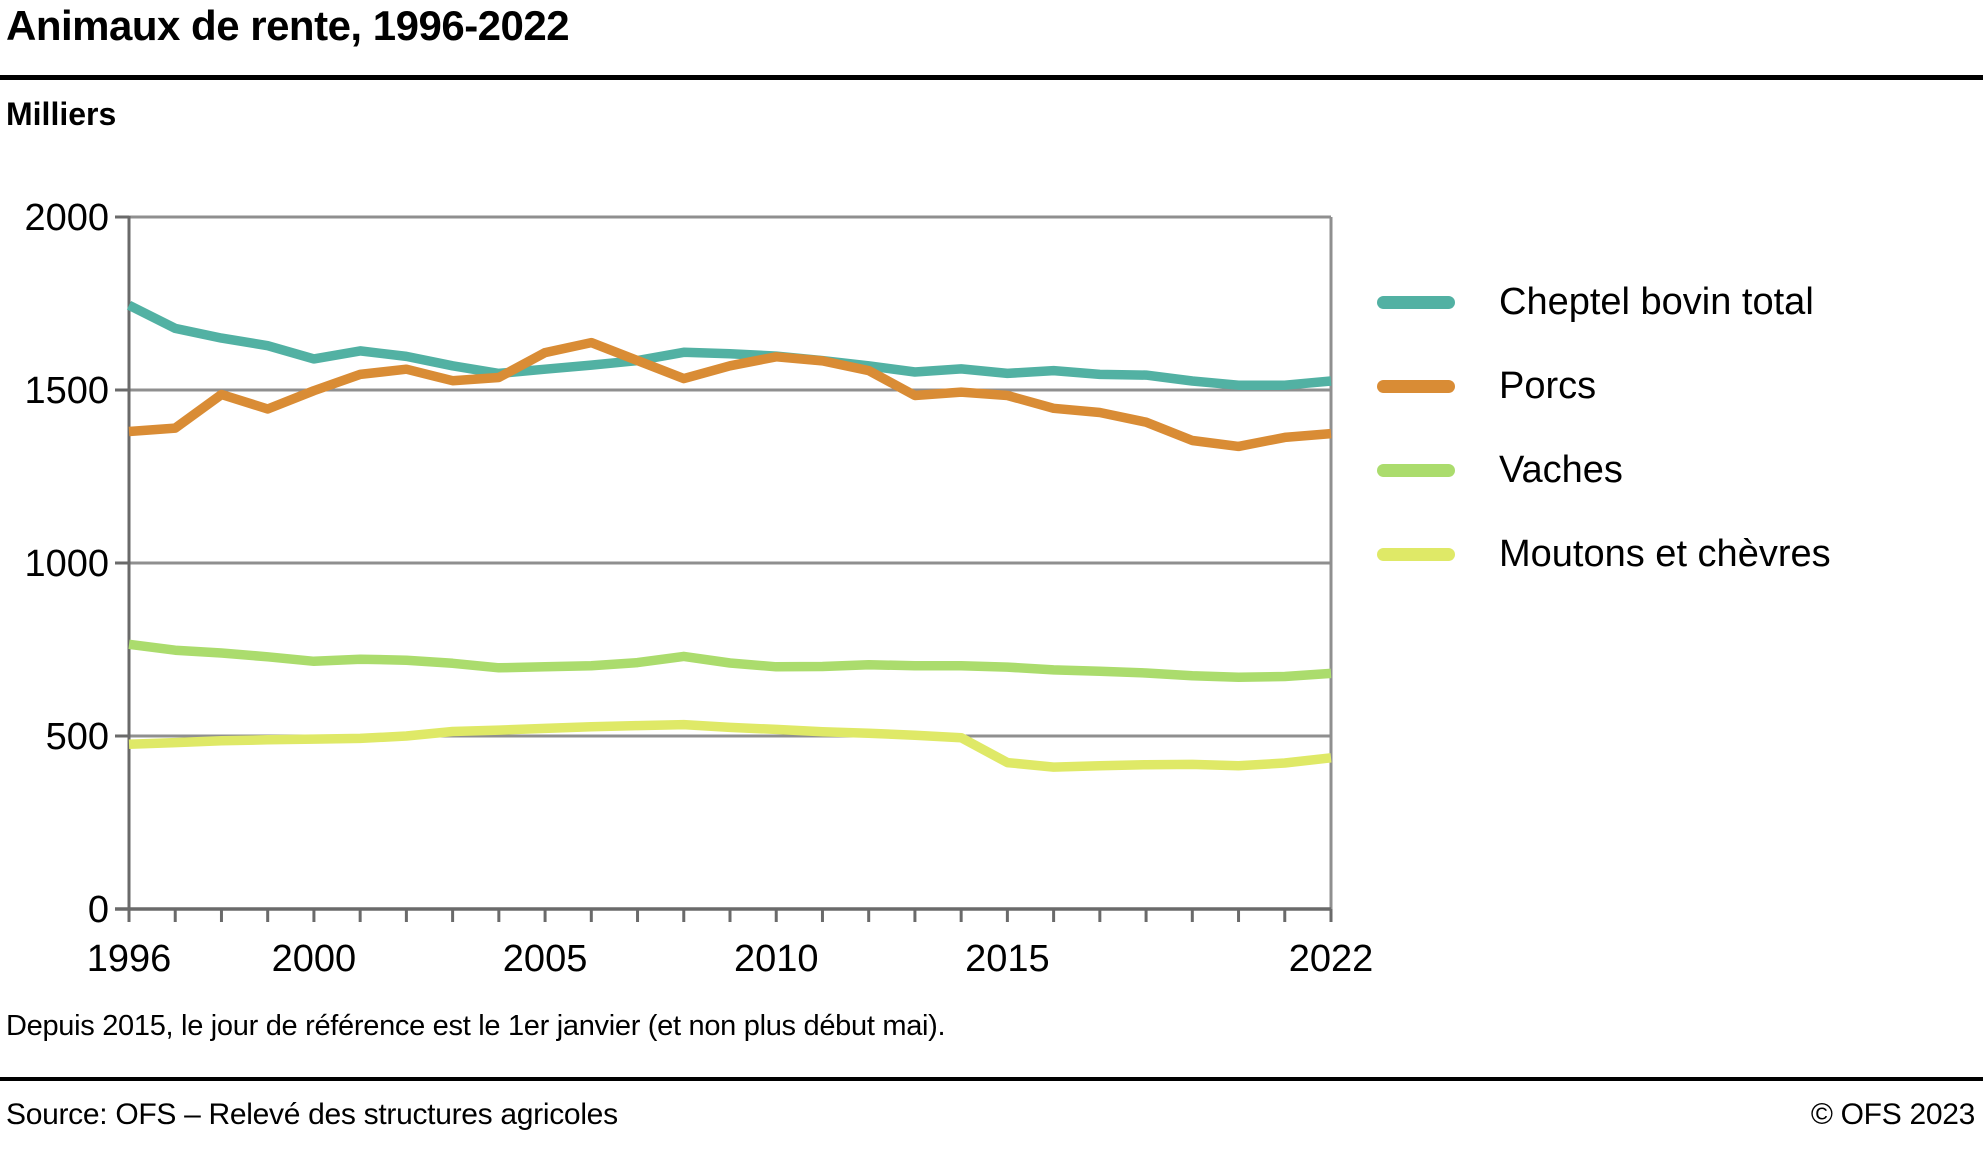  What do you see at coordinates (77, 737) in the screenshot?
I see `y-tick-label-500: 500` at bounding box center [77, 737].